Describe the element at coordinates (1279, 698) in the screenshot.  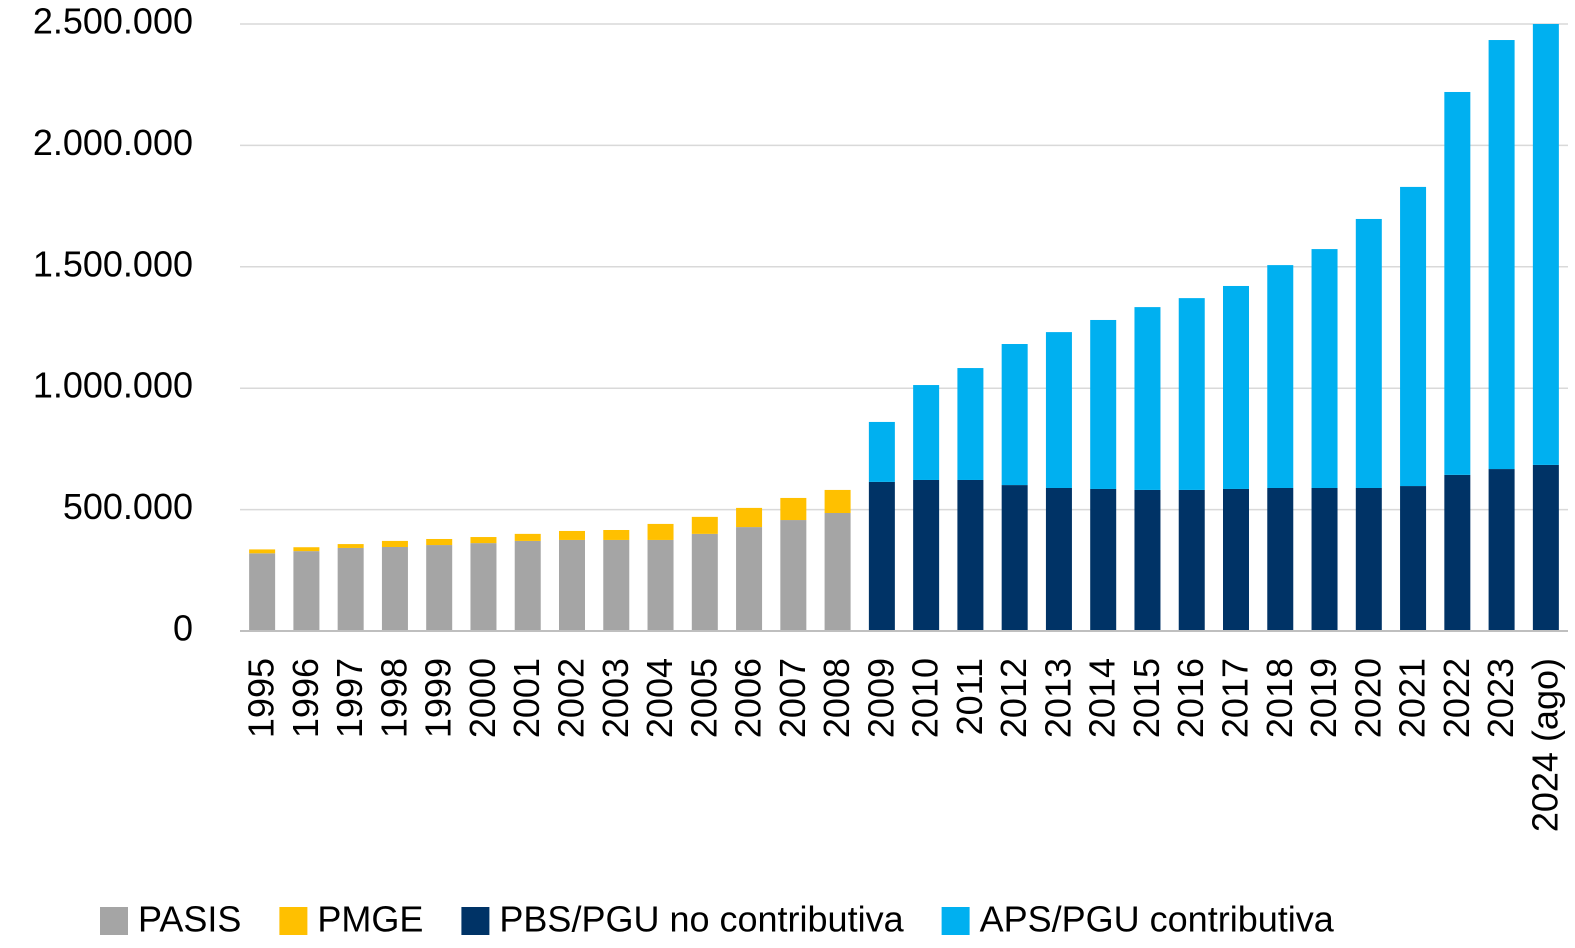
I see `x-tick-label: 2018` at that location.